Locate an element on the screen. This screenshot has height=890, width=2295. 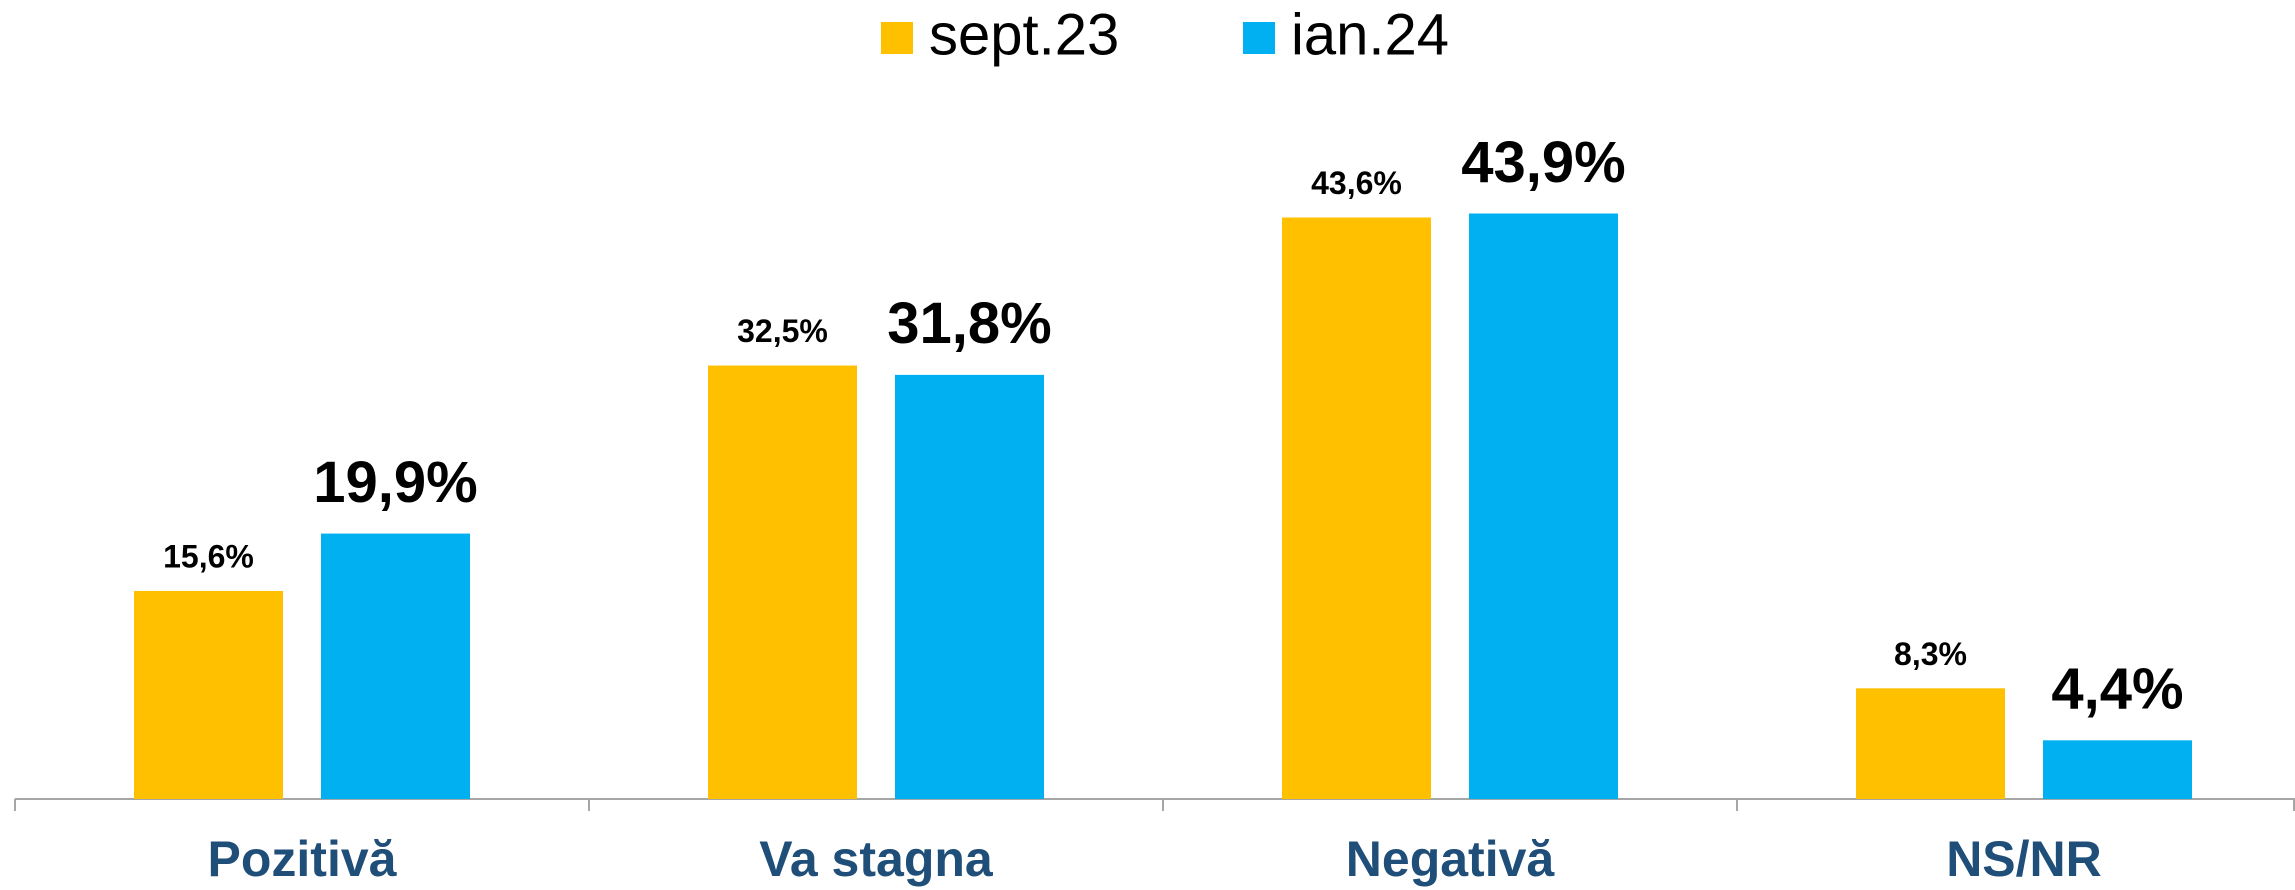
data-label: 43,9% is located at coordinates (1543, 162).